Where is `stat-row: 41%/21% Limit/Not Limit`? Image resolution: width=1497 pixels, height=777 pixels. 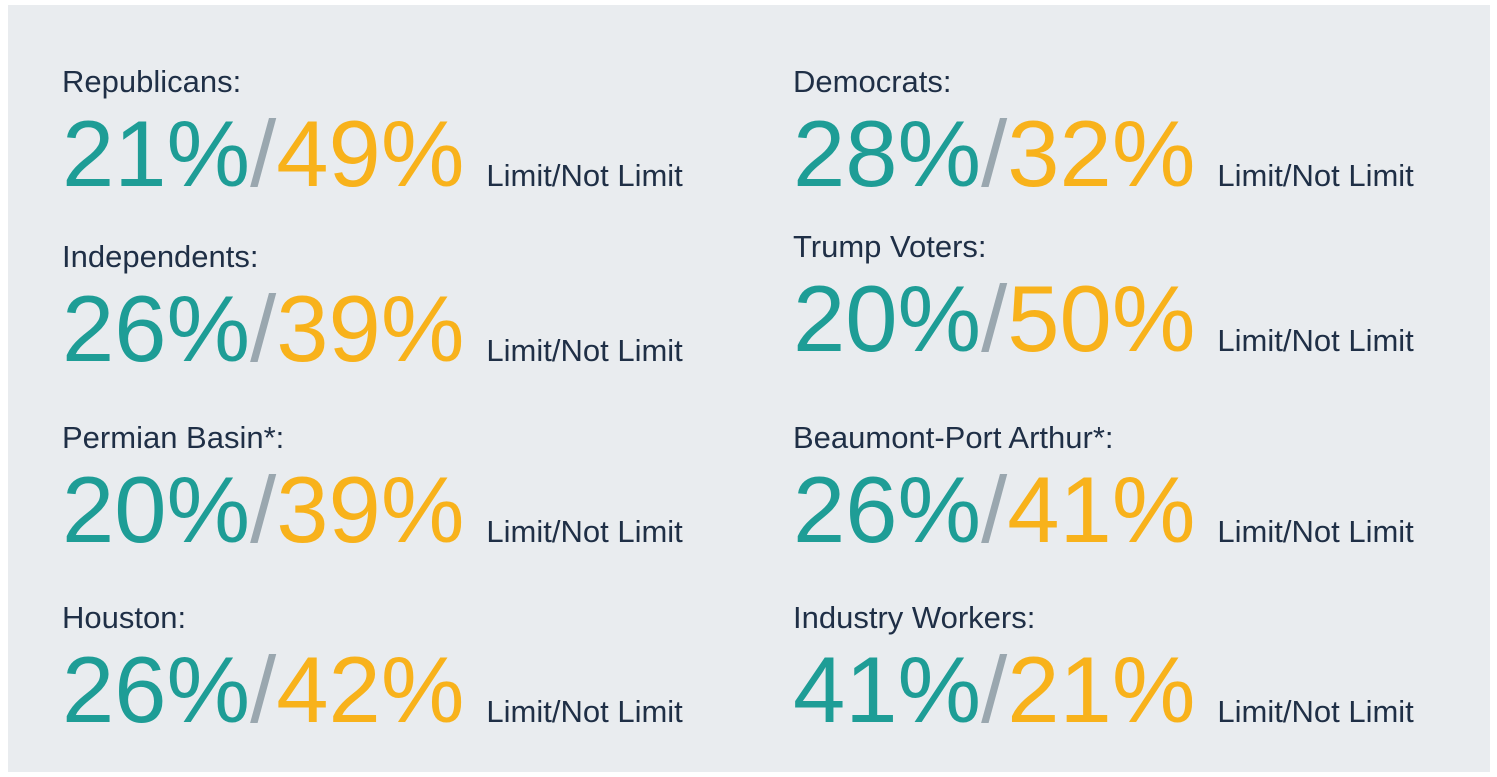
stat-row: 41%/21% Limit/Not Limit is located at coordinates (1103, 704).